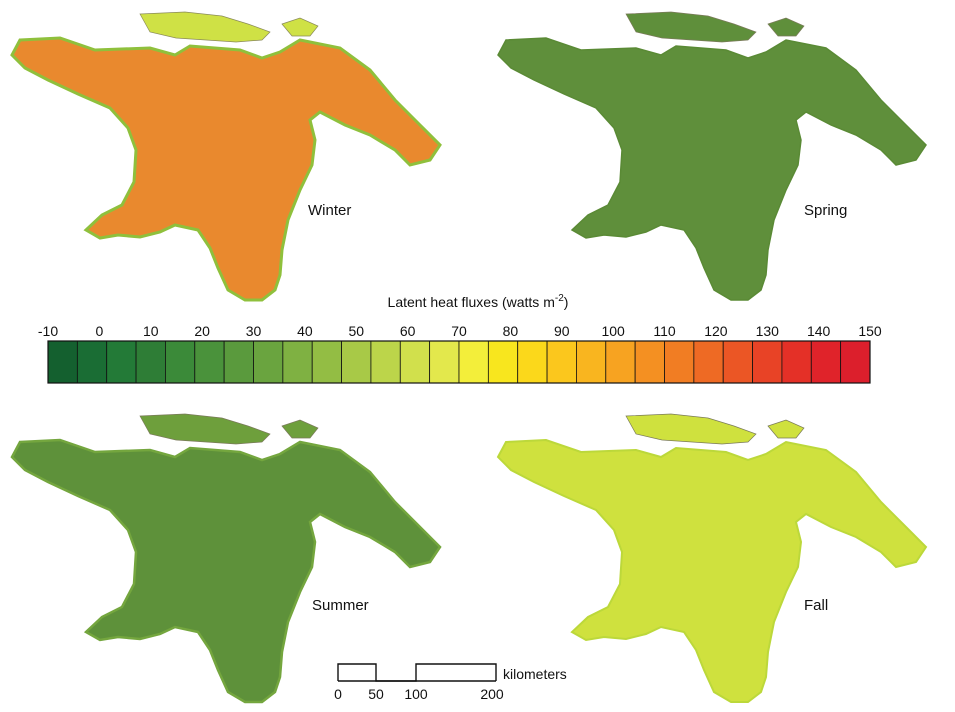 The width and height of the screenshot is (955, 712). I want to click on colorbar-tick-labels: -10 0 10 20 30 40 50 60 70 80 90 100 110 120 130 140 150, so click(460, 331).